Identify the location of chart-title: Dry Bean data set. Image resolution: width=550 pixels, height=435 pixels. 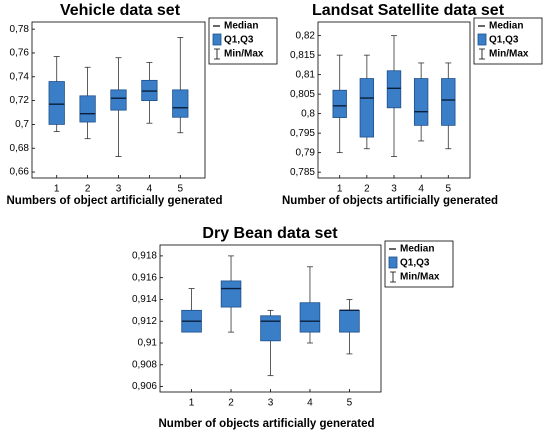
(270, 233).